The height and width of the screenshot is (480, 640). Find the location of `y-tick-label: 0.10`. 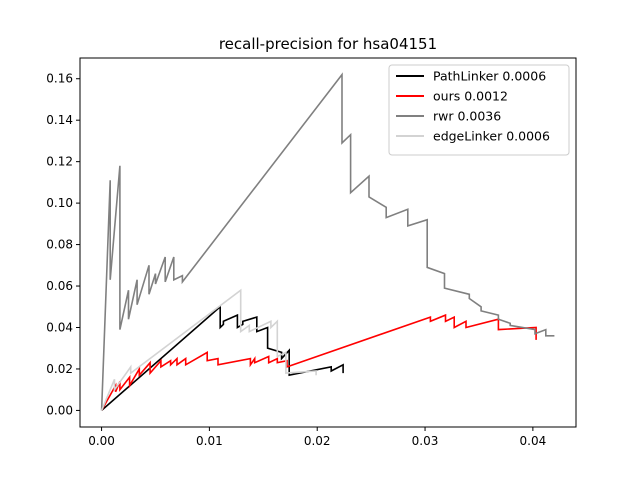

y-tick-label: 0.10 is located at coordinates (59, 203).